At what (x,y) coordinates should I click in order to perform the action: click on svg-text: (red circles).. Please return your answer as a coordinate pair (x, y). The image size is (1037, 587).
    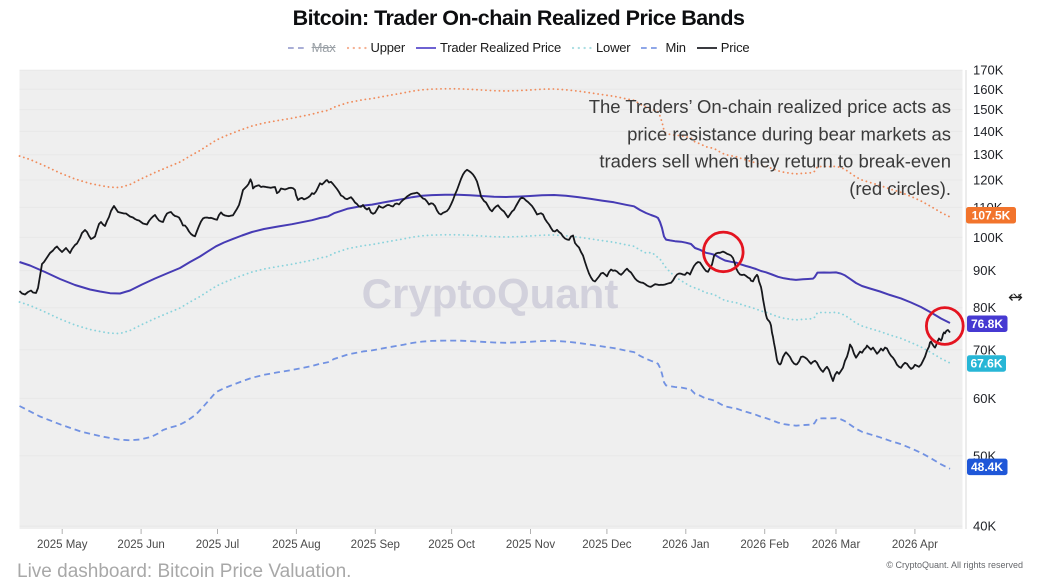
    Looking at the image, I should click on (900, 188).